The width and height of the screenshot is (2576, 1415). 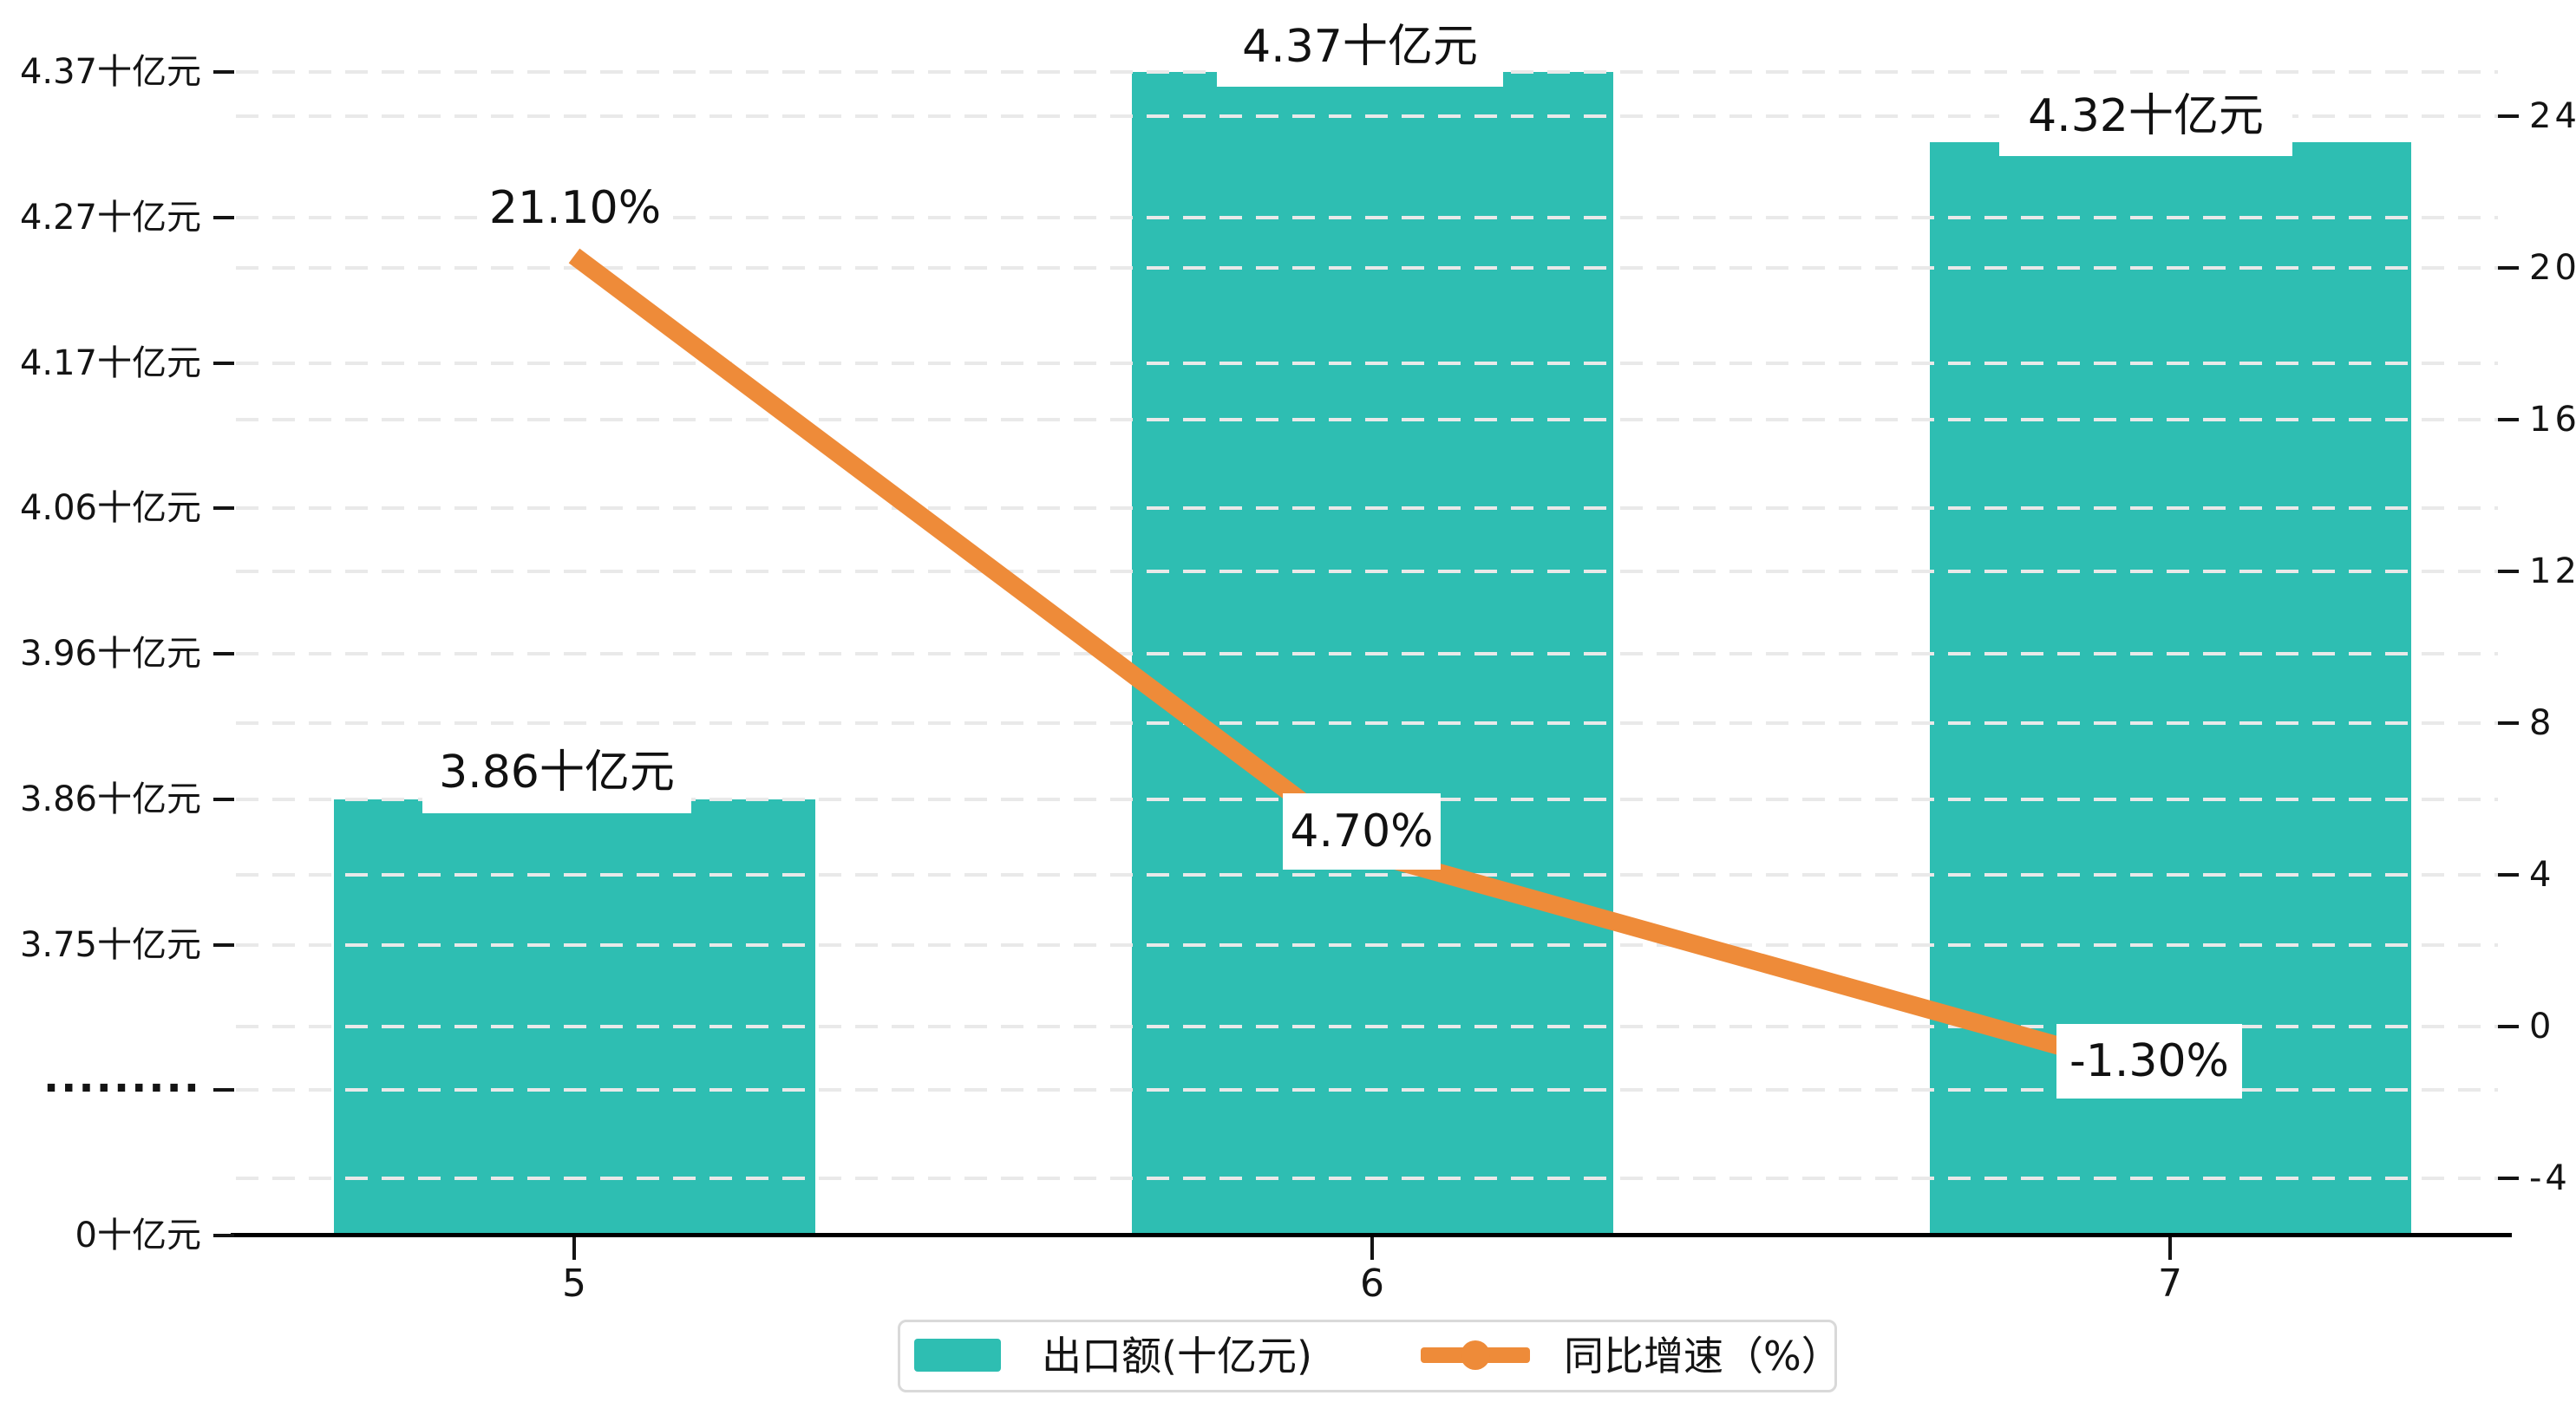 What do you see at coordinates (2542, 723) in the screenshot?
I see `right-axis-label: 8` at bounding box center [2542, 723].